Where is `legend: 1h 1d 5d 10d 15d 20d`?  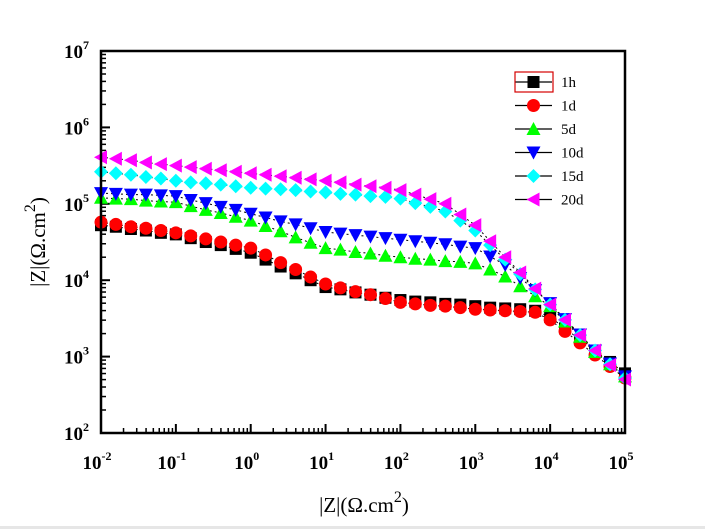 legend: 1h 1d 5d 10d 15d 20d is located at coordinates (549, 140).